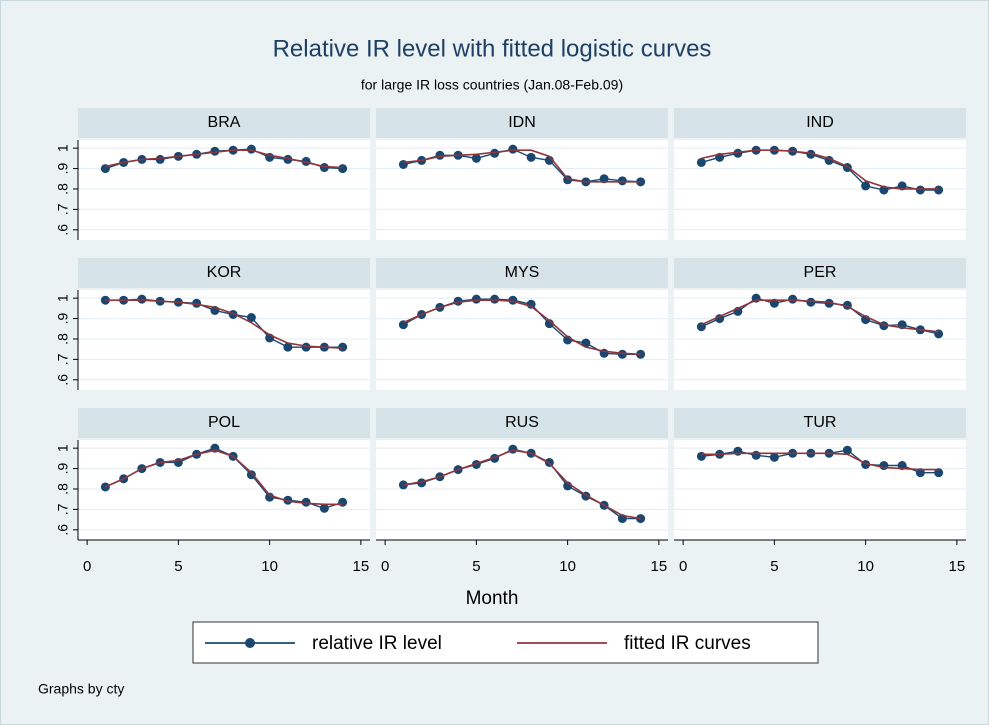  What do you see at coordinates (492, 598) in the screenshot?
I see `x-axis-title: Month` at bounding box center [492, 598].